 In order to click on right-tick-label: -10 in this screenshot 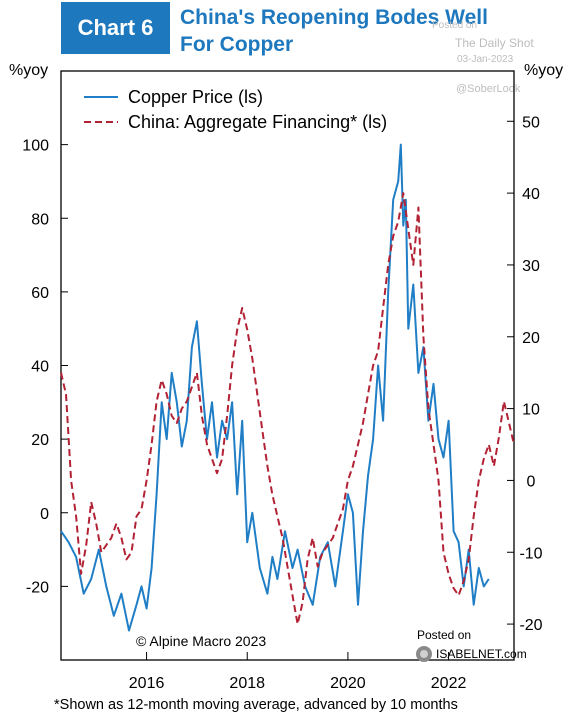, I will do `click(530, 553)`.